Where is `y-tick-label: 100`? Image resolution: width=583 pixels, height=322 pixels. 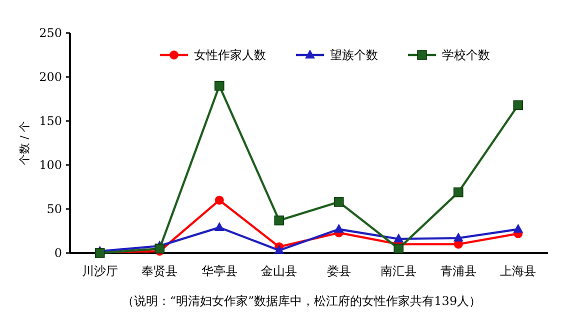 y-tick-label: 100 is located at coordinates (50, 165).